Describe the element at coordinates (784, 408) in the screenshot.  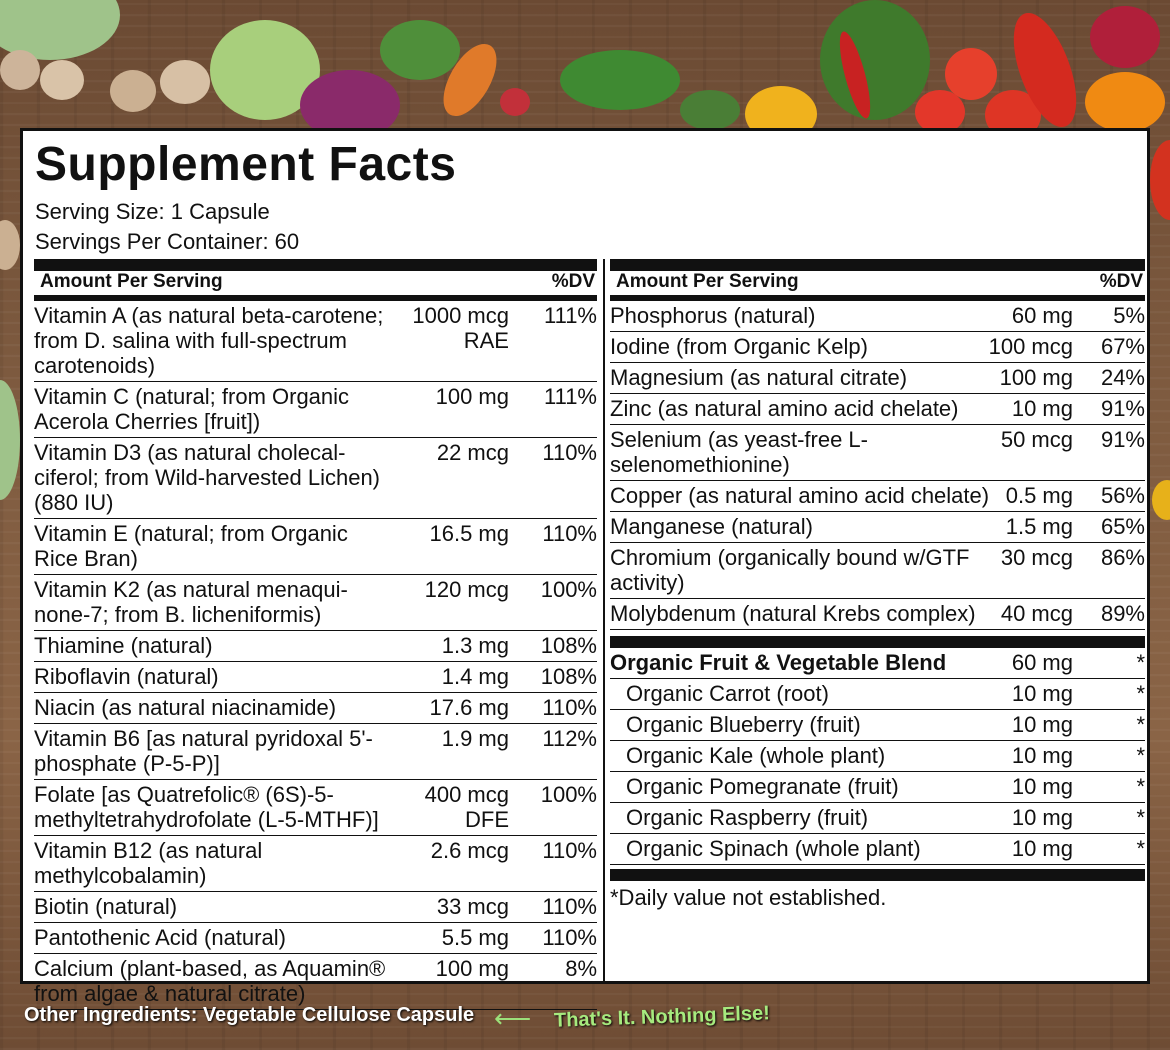
I see `nutrient-name: Zinc (as natural amino acid chelate)` at that location.